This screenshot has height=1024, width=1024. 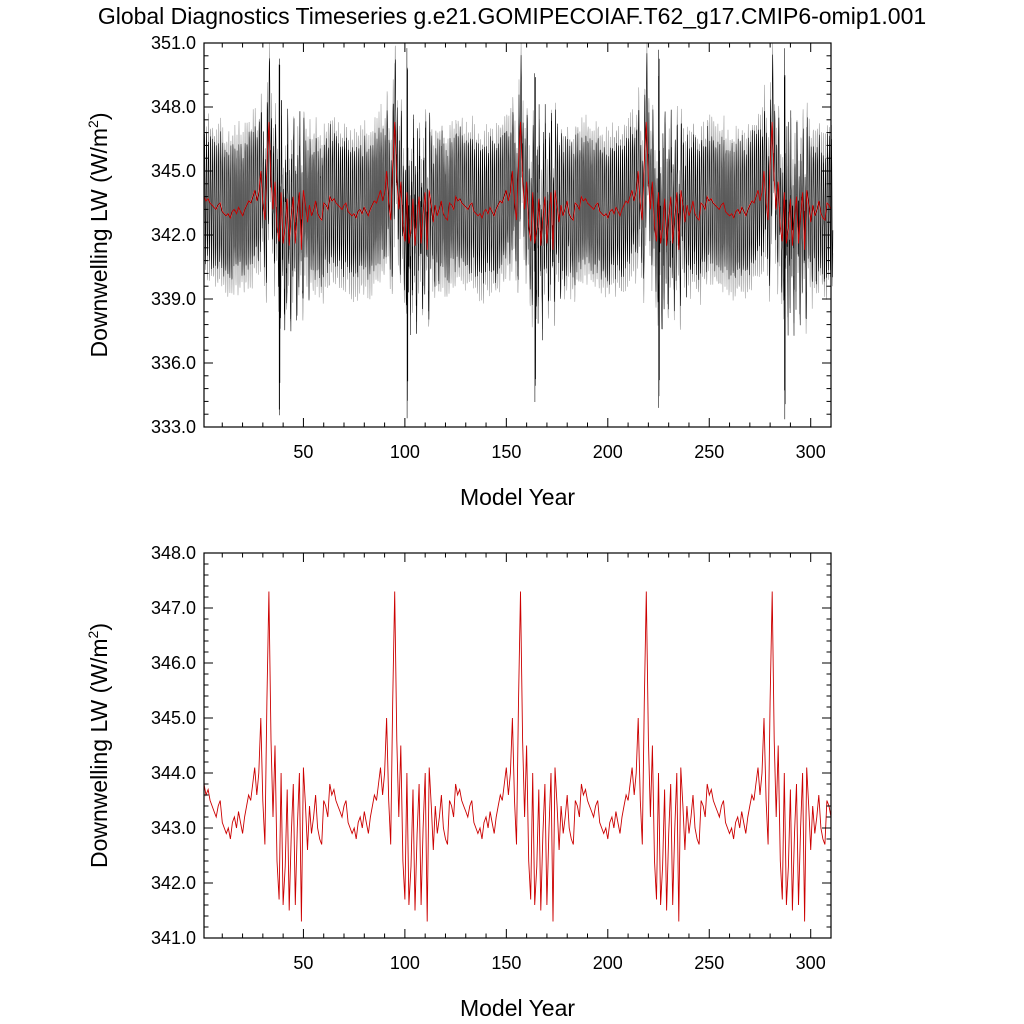 What do you see at coordinates (173, 363) in the screenshot?
I see `y-tick-label: 336.0` at bounding box center [173, 363].